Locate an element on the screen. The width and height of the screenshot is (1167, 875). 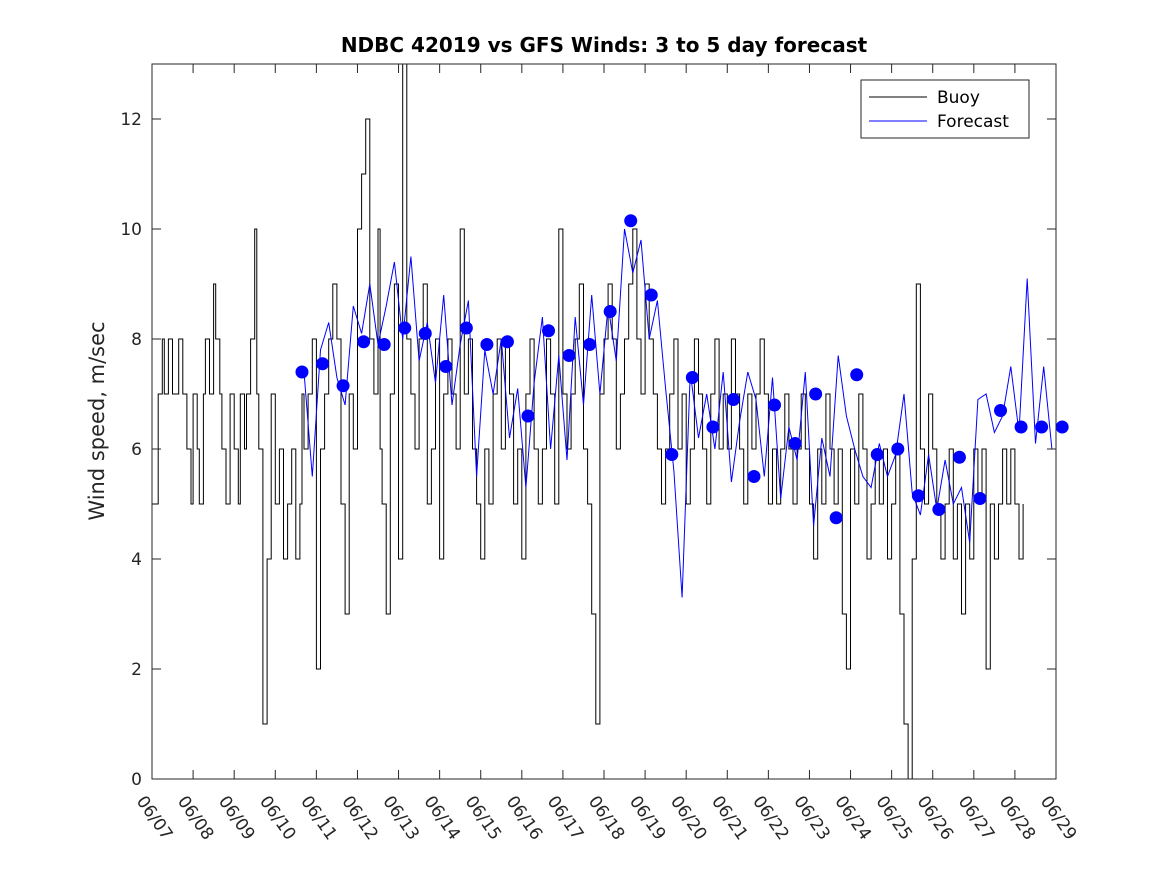
legend: Buoy Forecast is located at coordinates (945, 109).